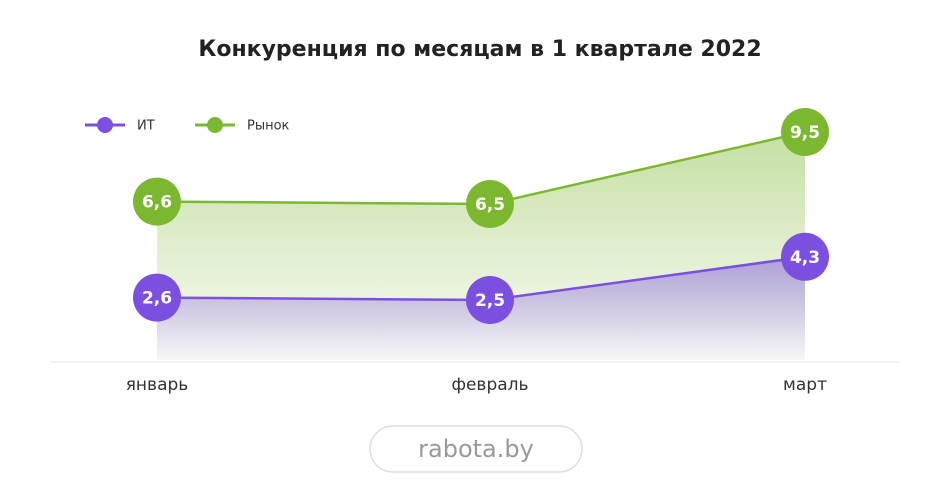 This screenshot has width=951, height=486. I want to click on value-label: 4,3, so click(805, 258).